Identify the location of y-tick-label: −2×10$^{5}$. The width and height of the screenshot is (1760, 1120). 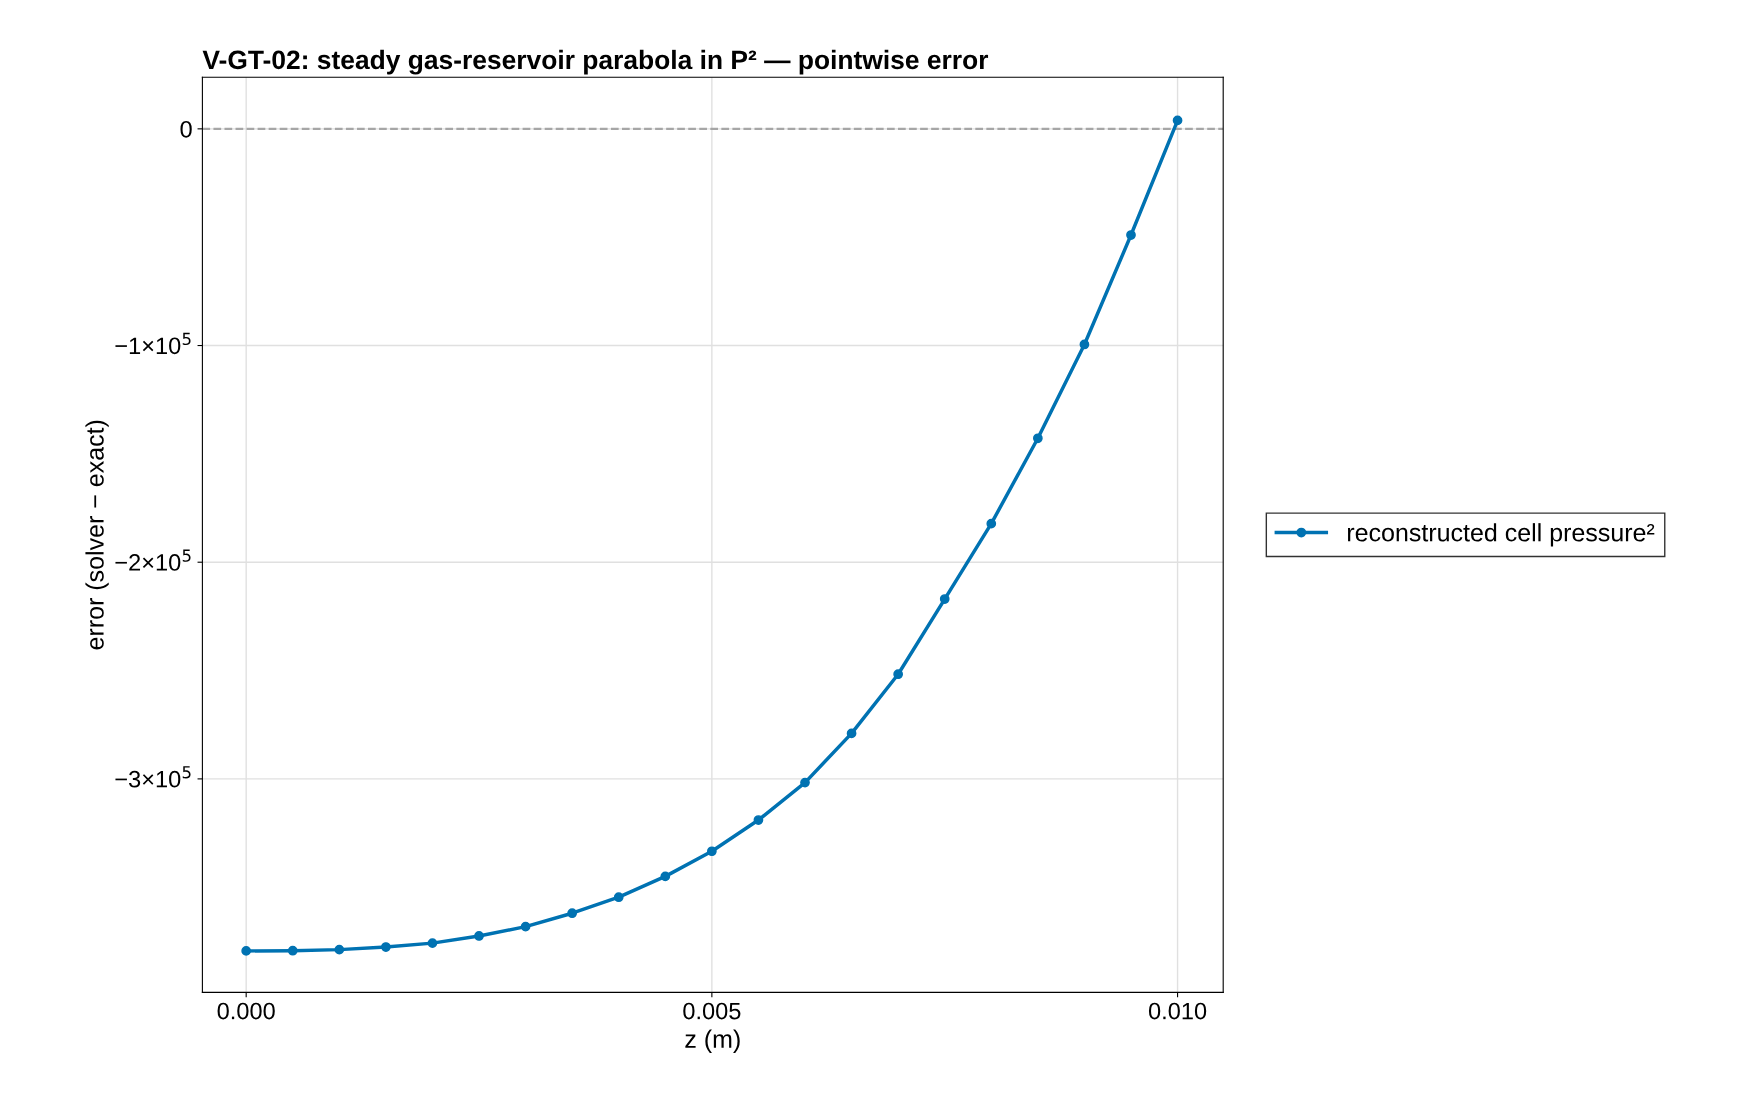
(153, 560).